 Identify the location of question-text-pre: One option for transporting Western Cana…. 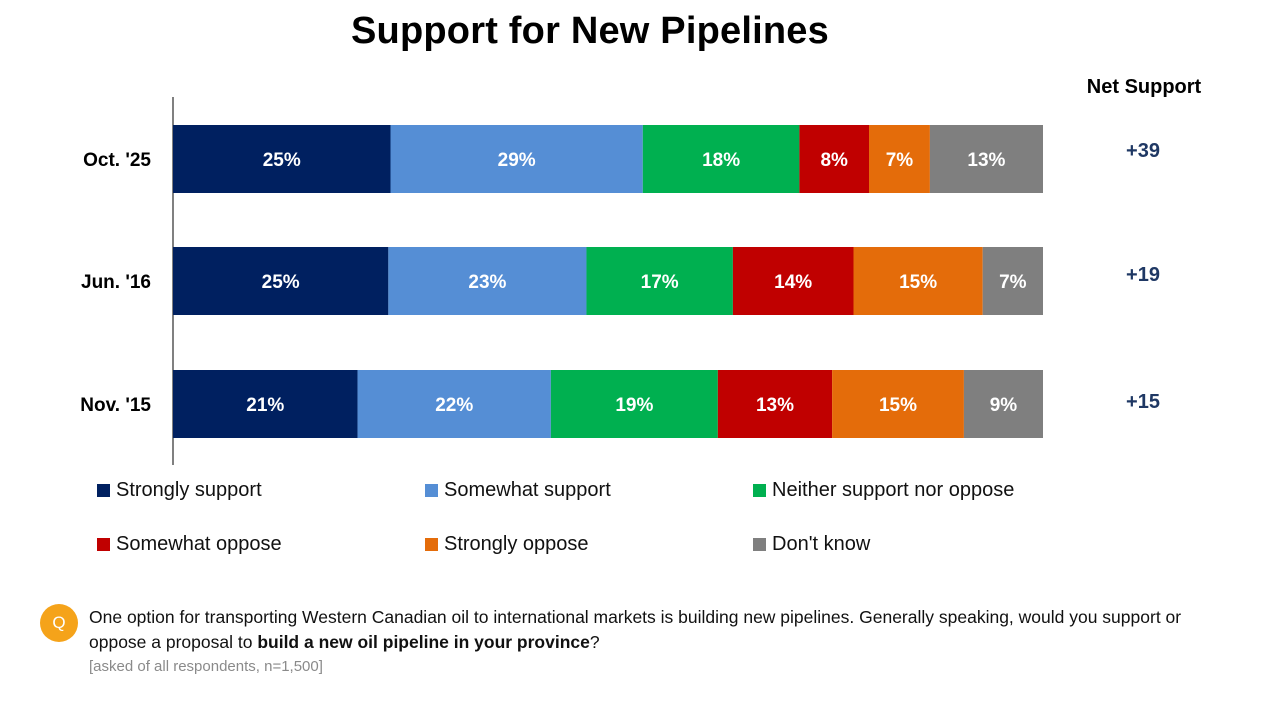
(635, 629).